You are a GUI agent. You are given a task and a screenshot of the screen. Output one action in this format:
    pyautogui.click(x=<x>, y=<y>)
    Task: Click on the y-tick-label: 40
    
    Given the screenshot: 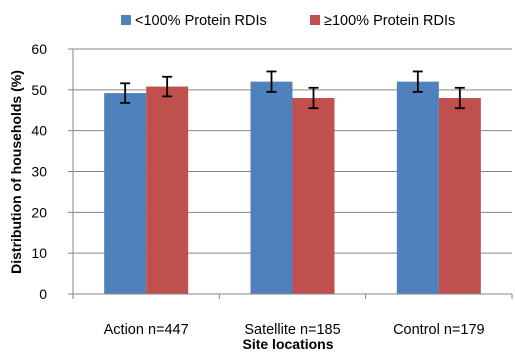 What is the action you would take?
    pyautogui.click(x=39, y=131)
    